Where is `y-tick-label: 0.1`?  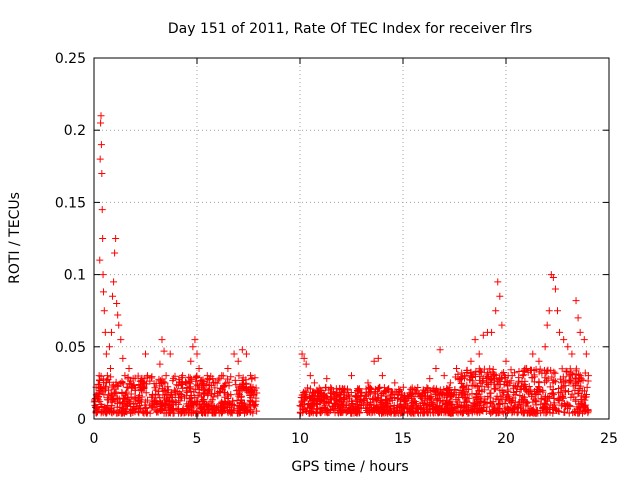
y-tick-label: 0.1 is located at coordinates (75, 276).